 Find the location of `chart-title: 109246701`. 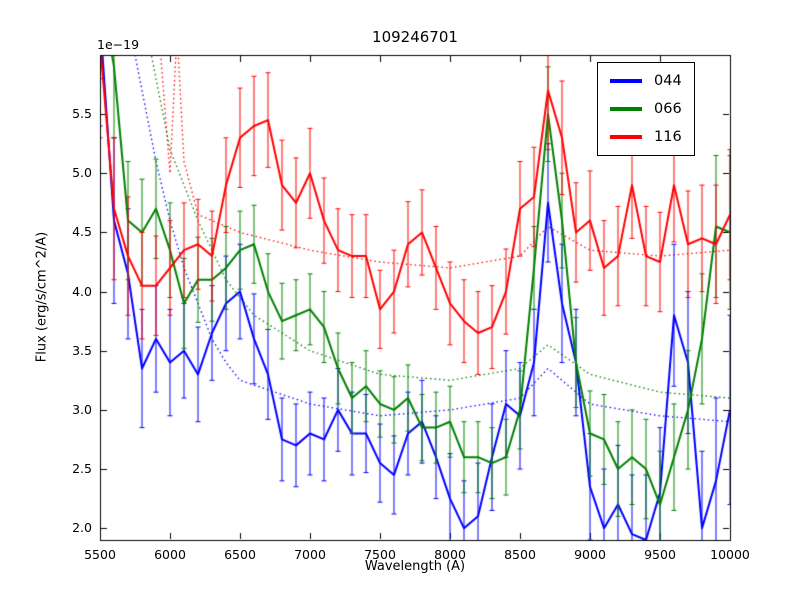

chart-title: 109246701 is located at coordinates (415, 37).